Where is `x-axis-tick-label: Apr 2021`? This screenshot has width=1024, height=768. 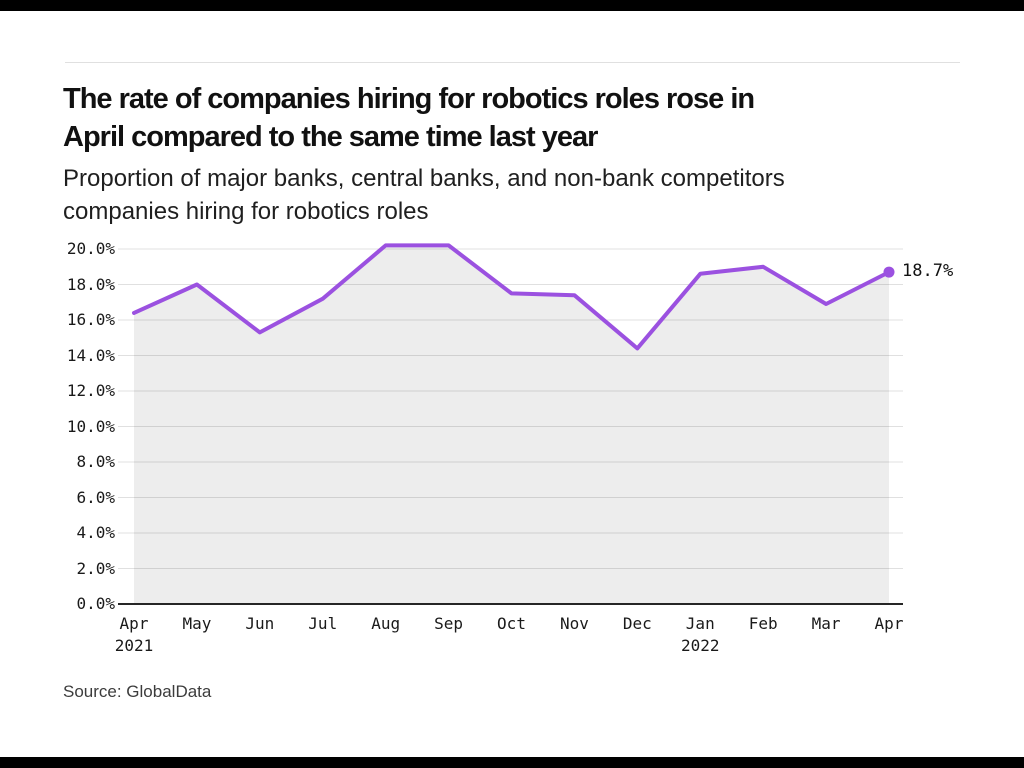
x-axis-tick-label: Apr 2021 is located at coordinates (134, 635).